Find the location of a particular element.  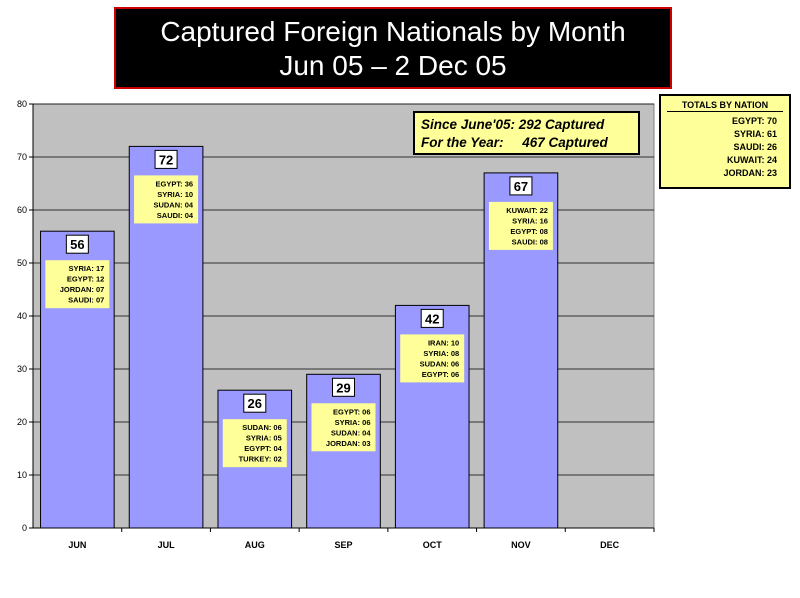

breakdown-label: IRAN: 10 is located at coordinates (443, 342).